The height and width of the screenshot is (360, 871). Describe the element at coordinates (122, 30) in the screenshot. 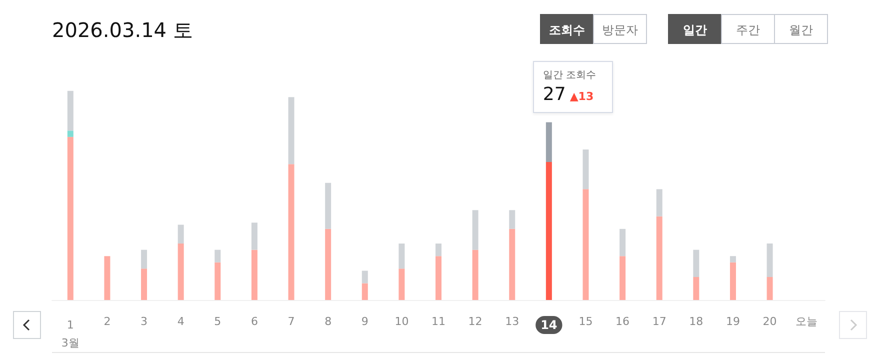

I see `chart-title: 2026.03.14 토` at that location.